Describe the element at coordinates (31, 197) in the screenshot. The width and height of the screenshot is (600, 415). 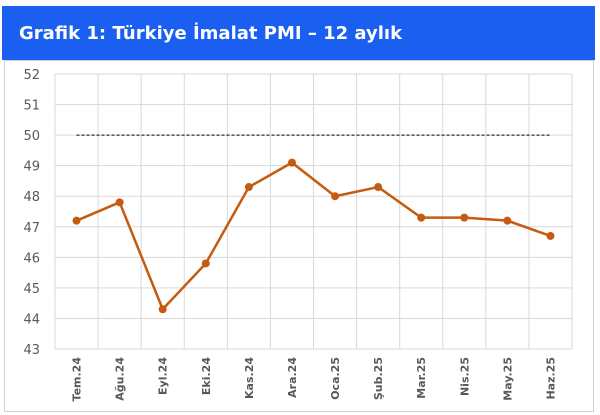
I see `y-tick-label: 48` at that location.